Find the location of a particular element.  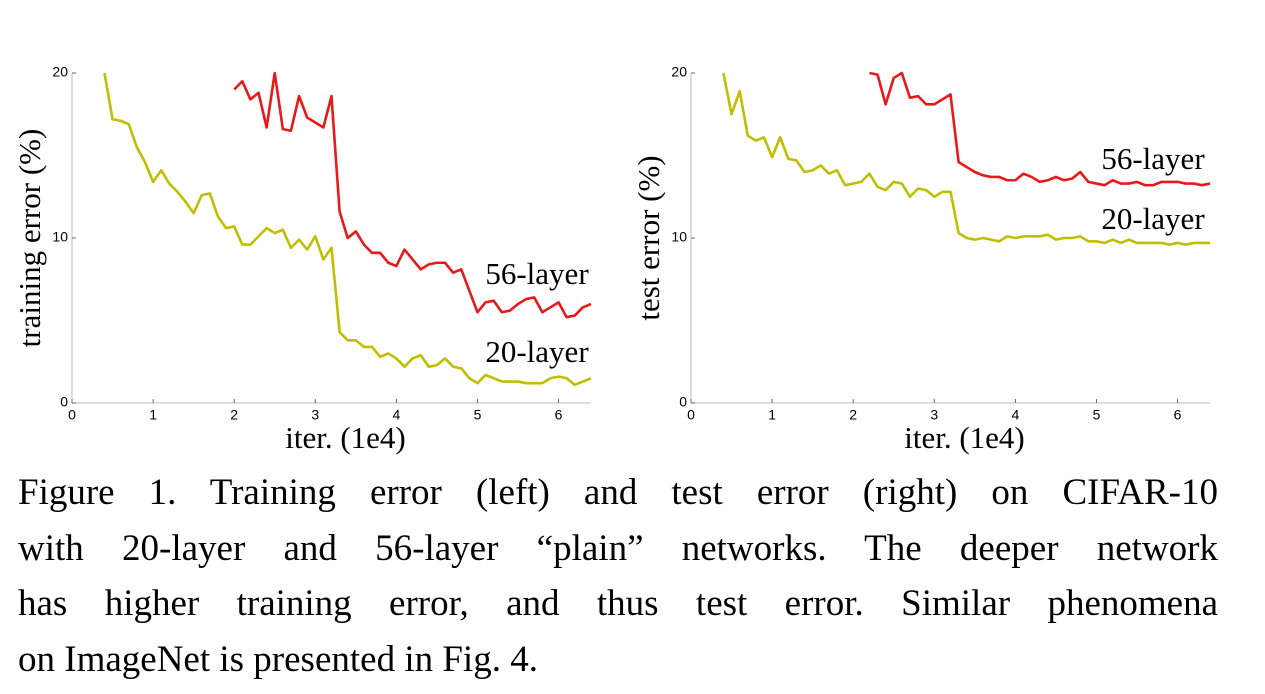

caption-line: on ImageNet is presented in Fig. 4. is located at coordinates (278, 659).